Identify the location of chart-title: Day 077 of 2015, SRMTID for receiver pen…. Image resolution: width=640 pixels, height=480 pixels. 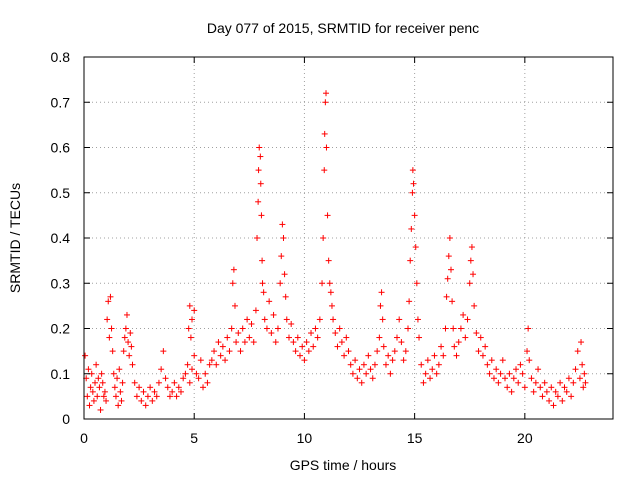
(343, 28).